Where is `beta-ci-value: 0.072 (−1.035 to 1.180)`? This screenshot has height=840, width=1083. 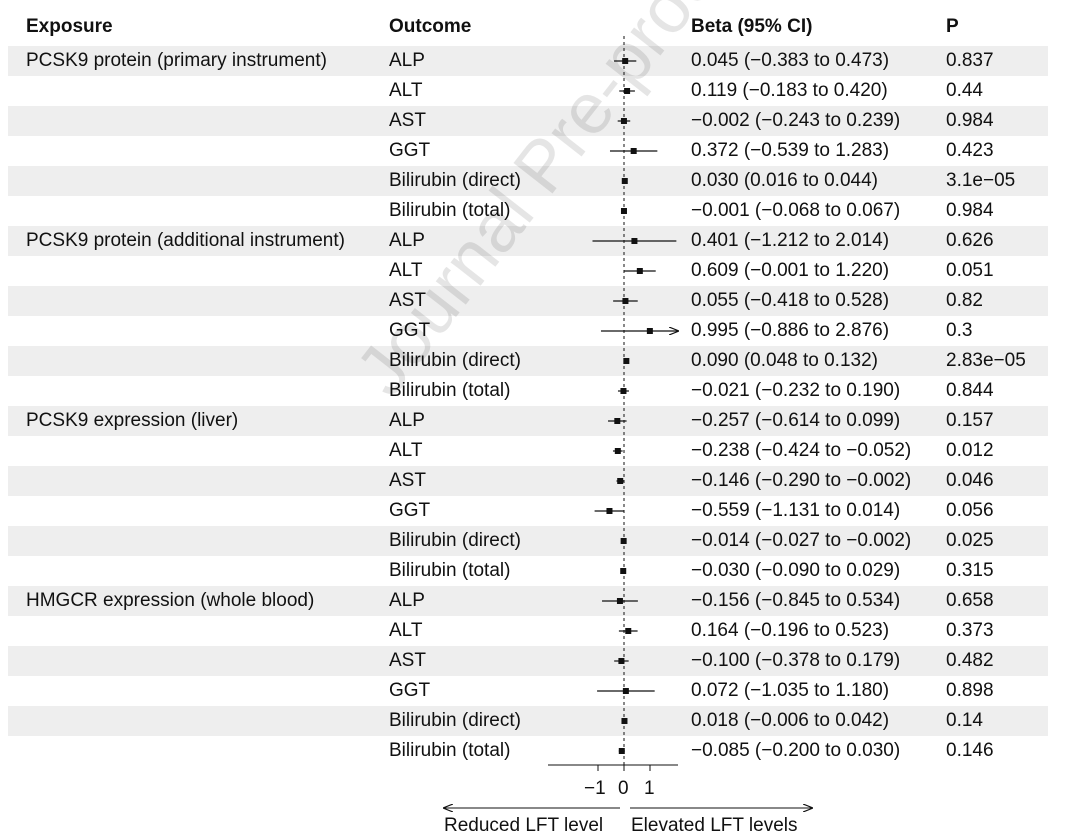 beta-ci-value: 0.072 (−1.035 to 1.180) is located at coordinates (790, 690).